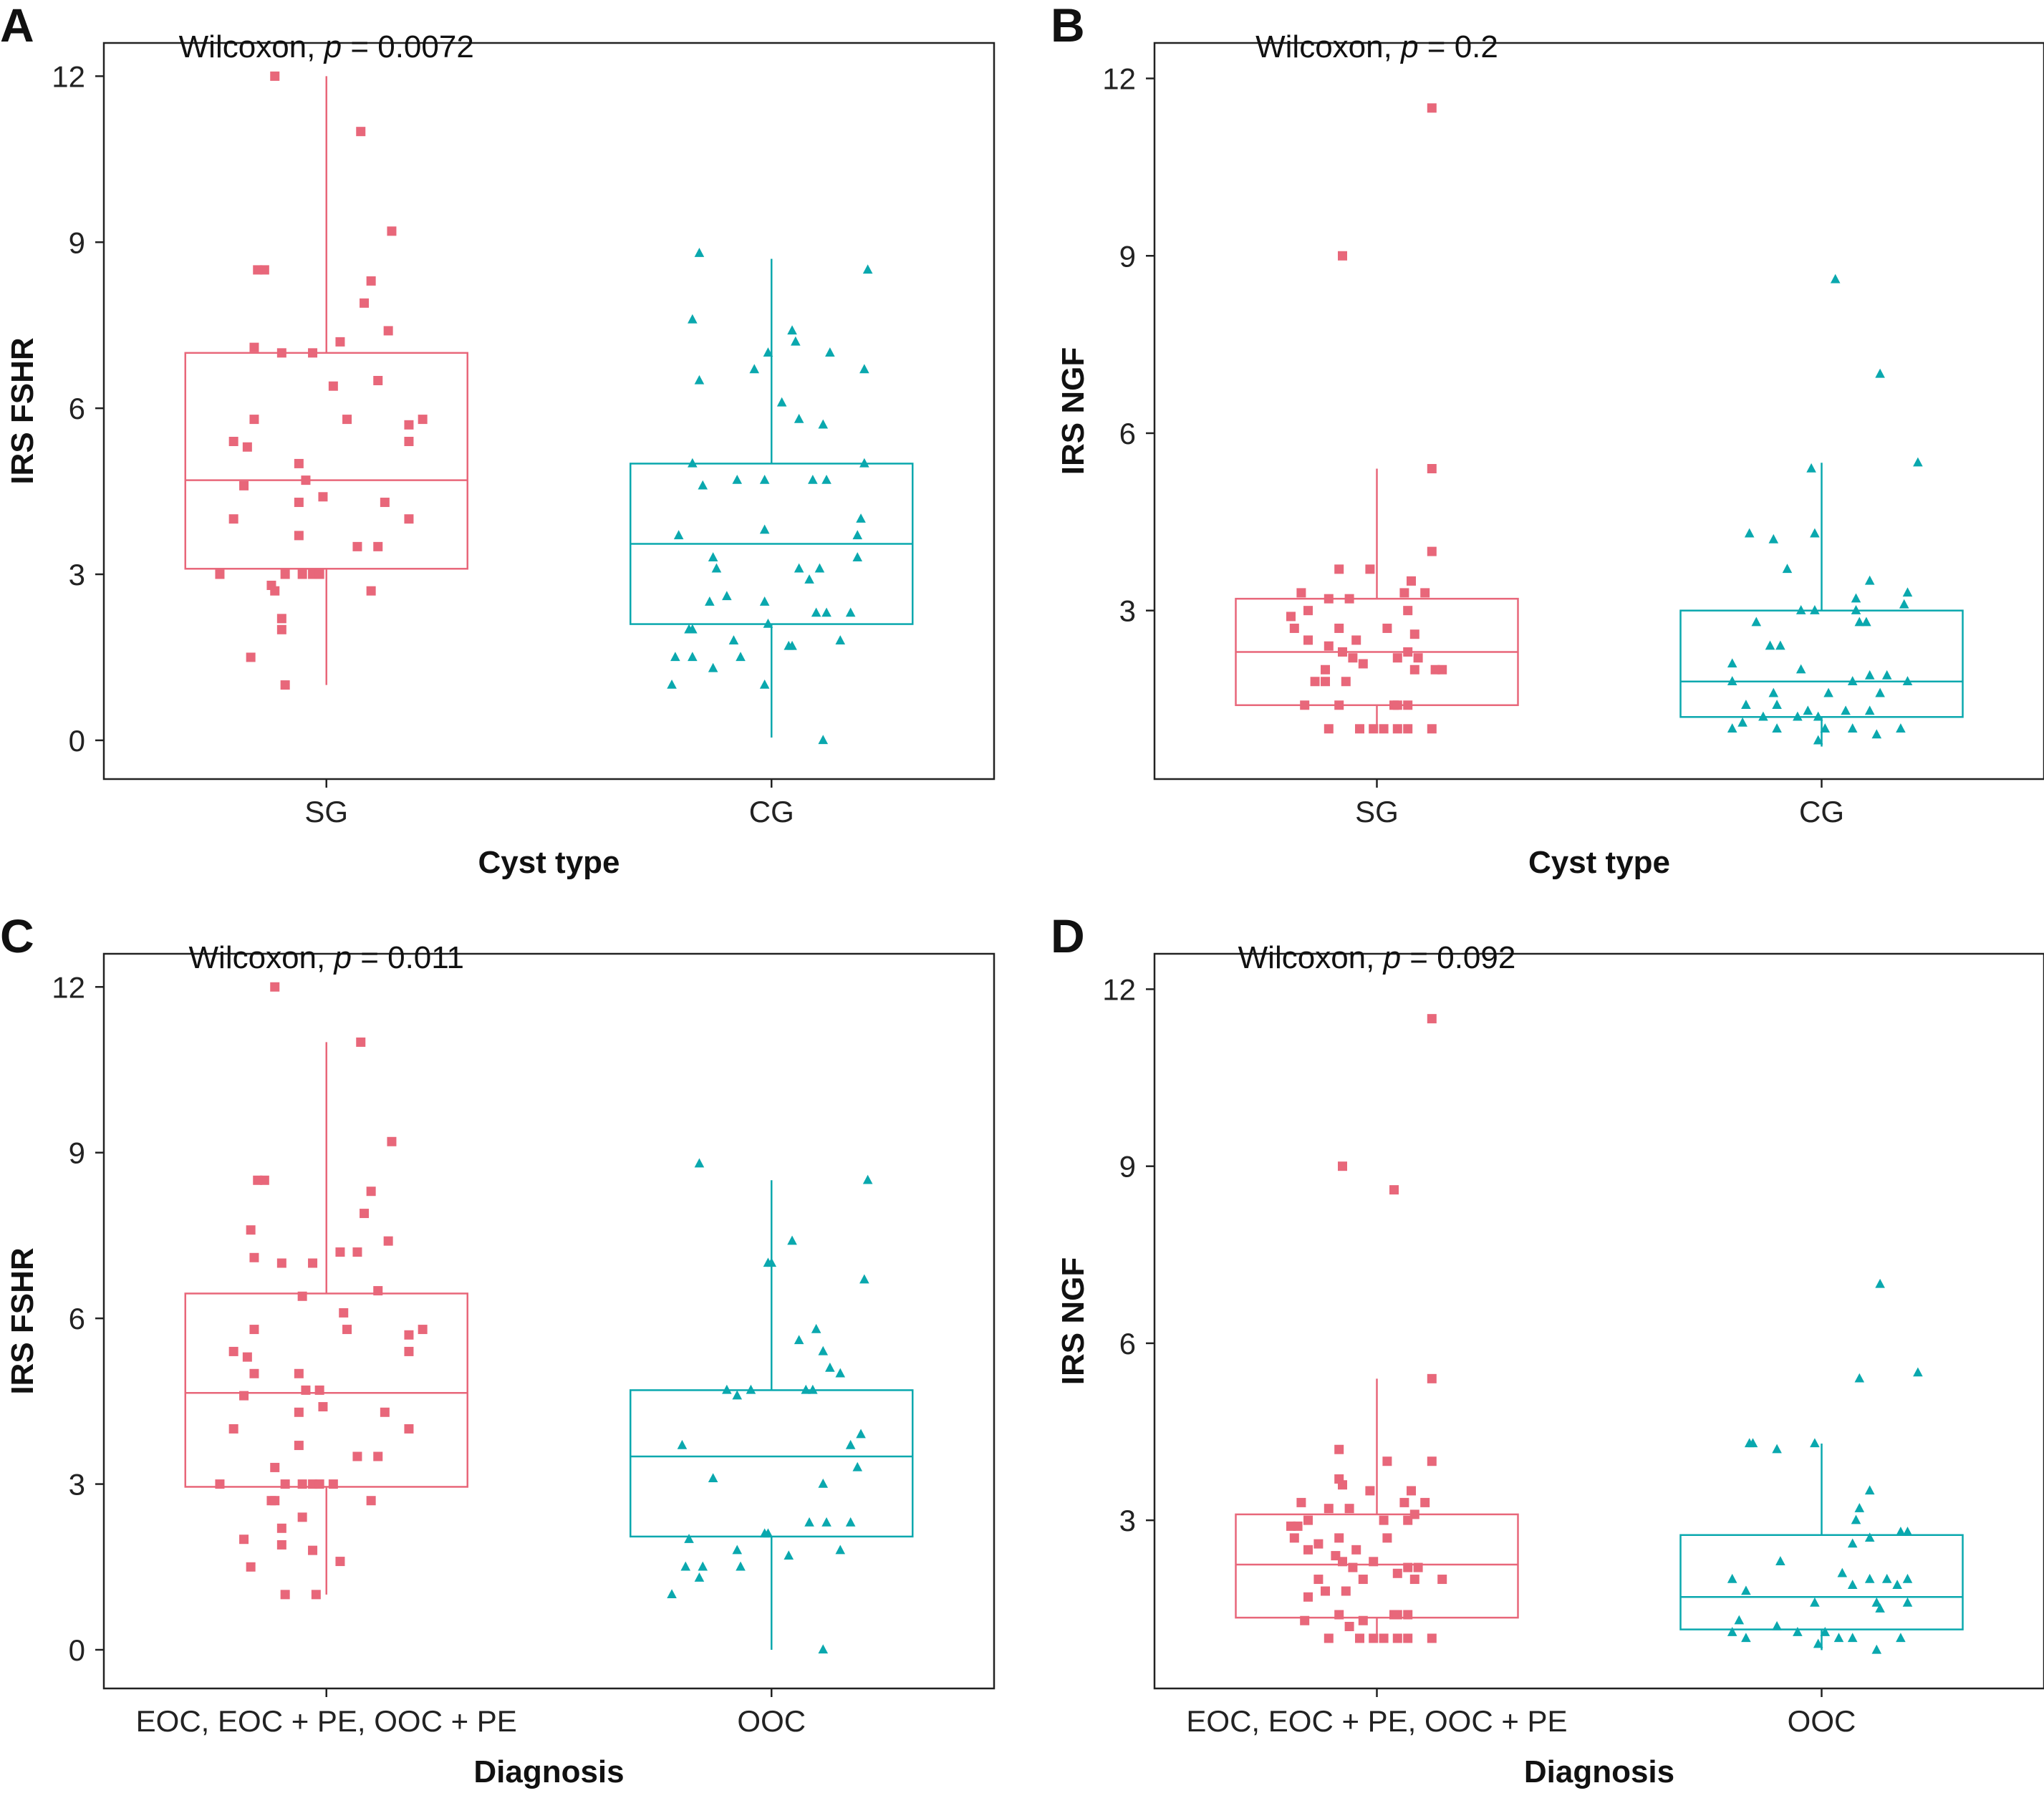  What do you see at coordinates (17, 935) in the screenshot?
I see `panel-letter: C` at bounding box center [17, 935].